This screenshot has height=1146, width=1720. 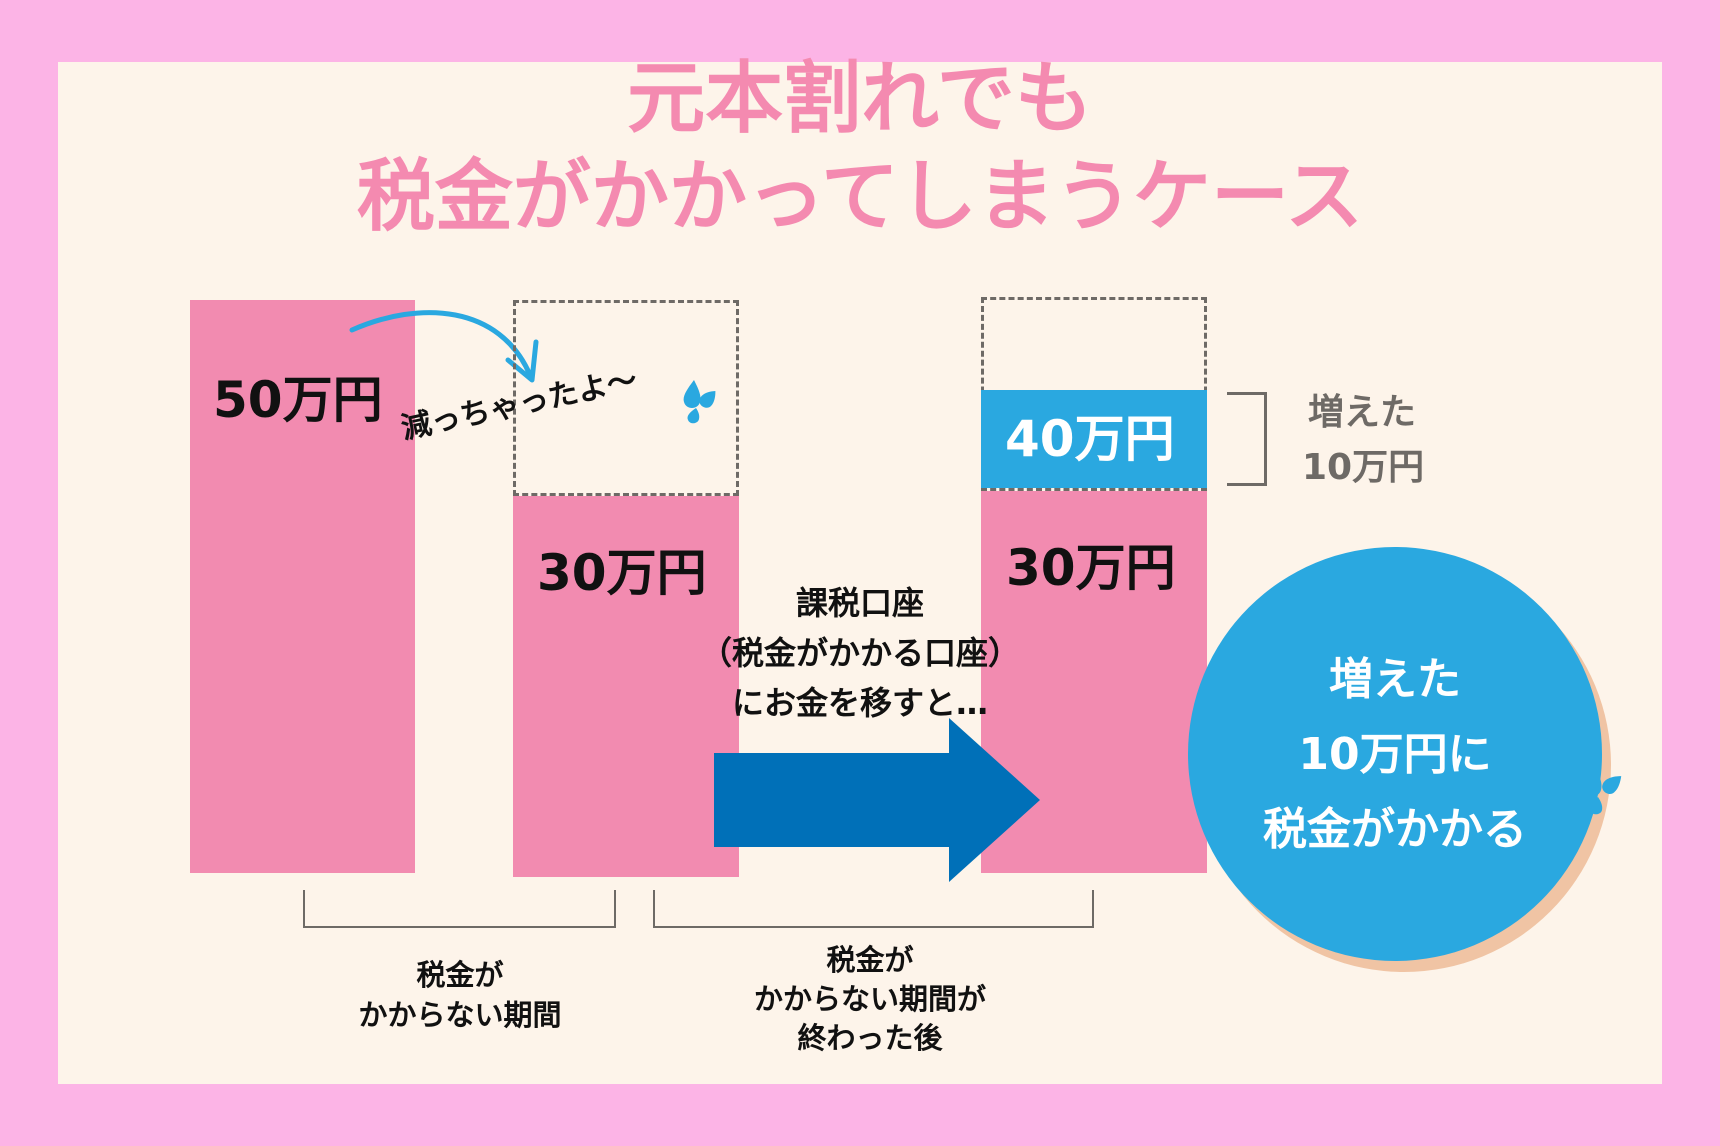 What do you see at coordinates (877, 800) in the screenshot?
I see `transfer-arrow-icon` at bounding box center [877, 800].